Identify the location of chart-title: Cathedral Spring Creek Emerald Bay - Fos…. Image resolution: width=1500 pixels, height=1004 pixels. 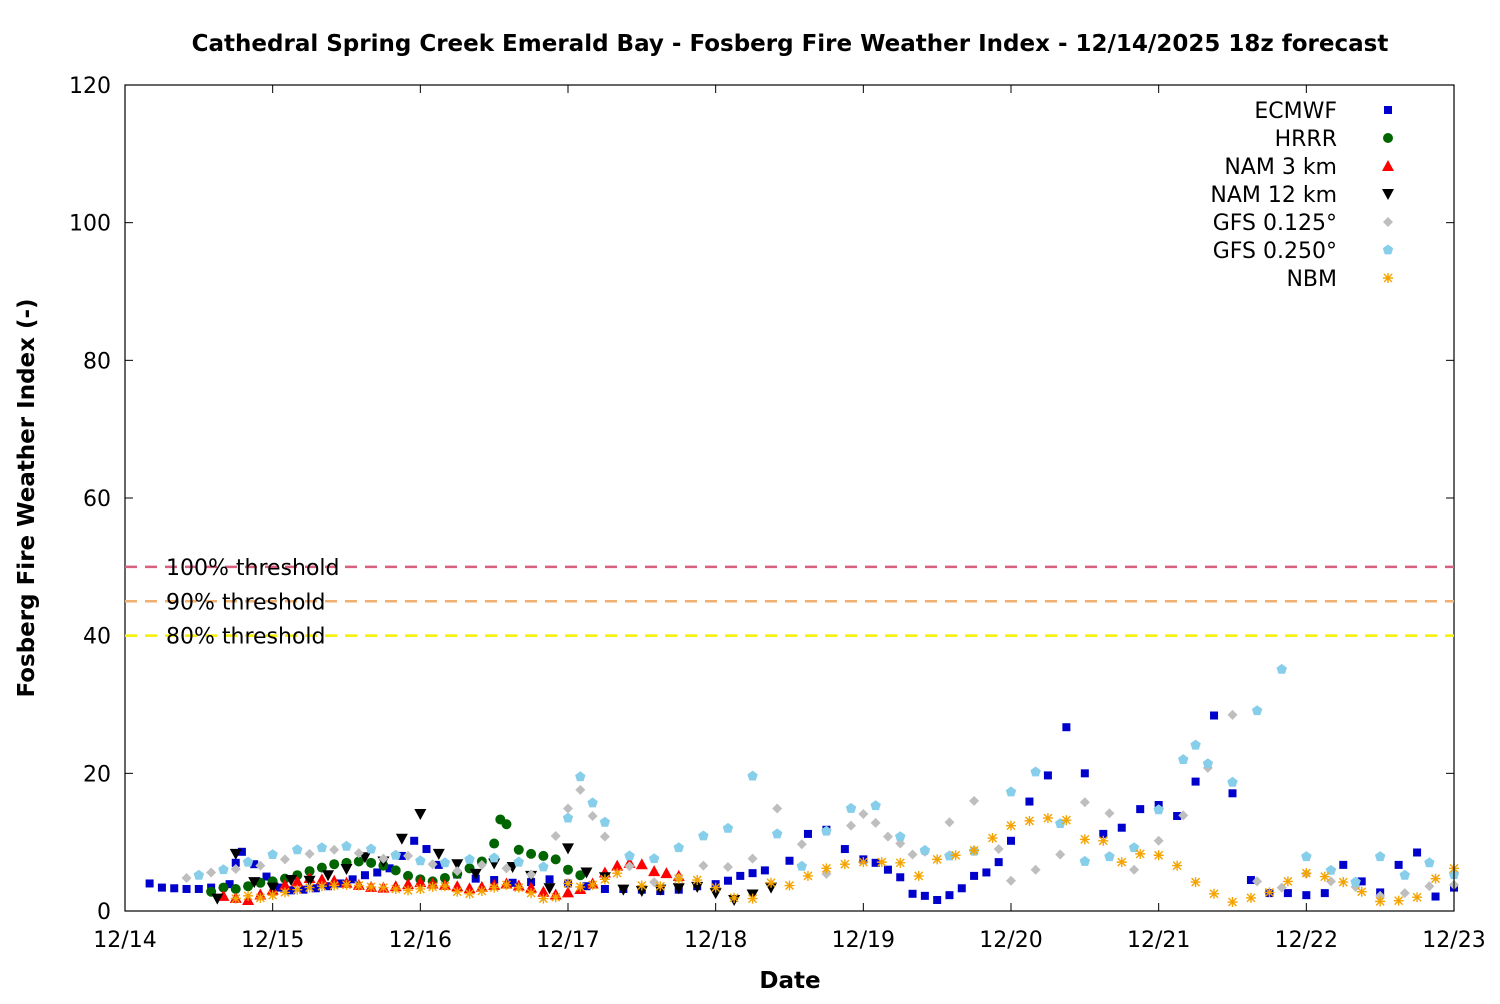
(790, 44).